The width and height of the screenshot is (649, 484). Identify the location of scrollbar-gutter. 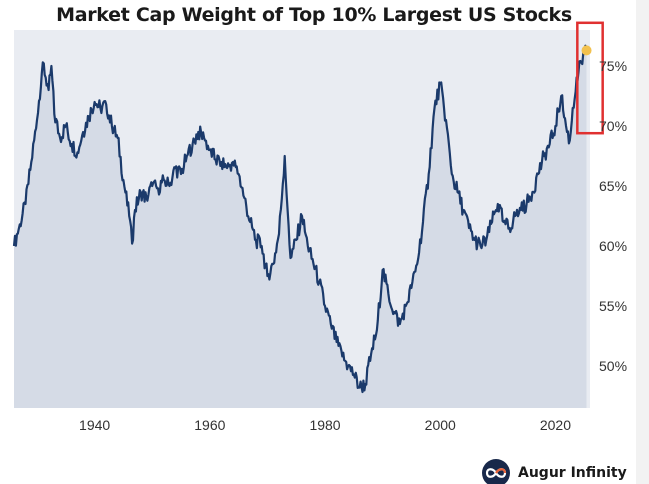
(642, 242).